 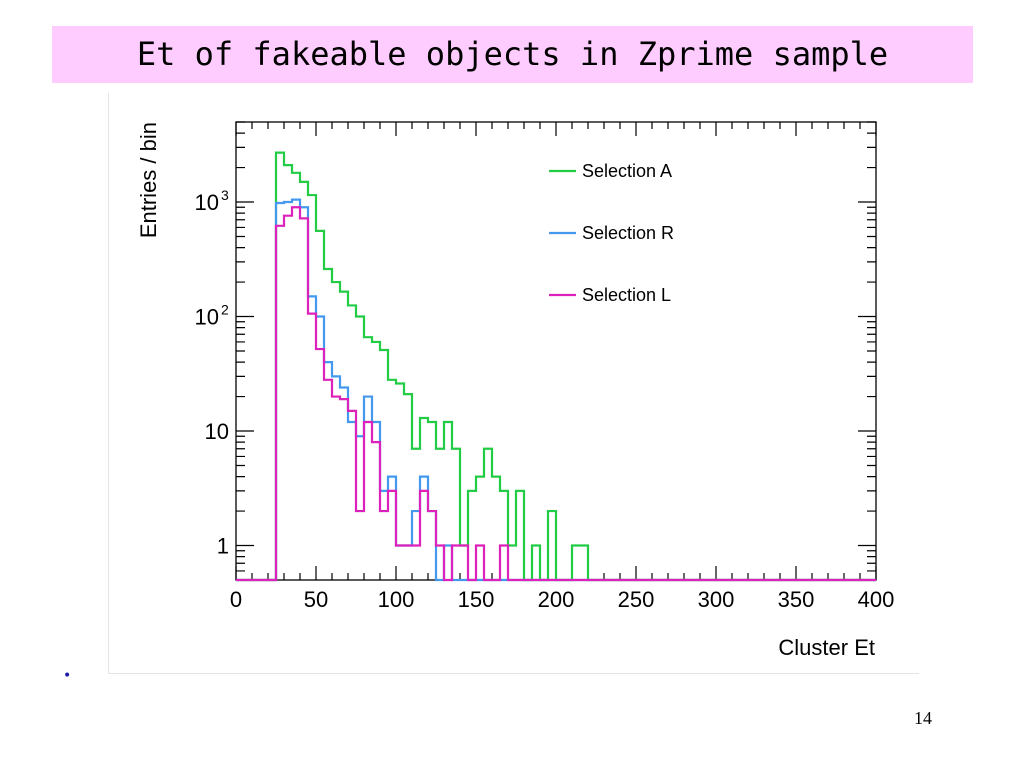 What do you see at coordinates (225, 310) in the screenshot?
I see `y-tick-exponent: 2` at bounding box center [225, 310].